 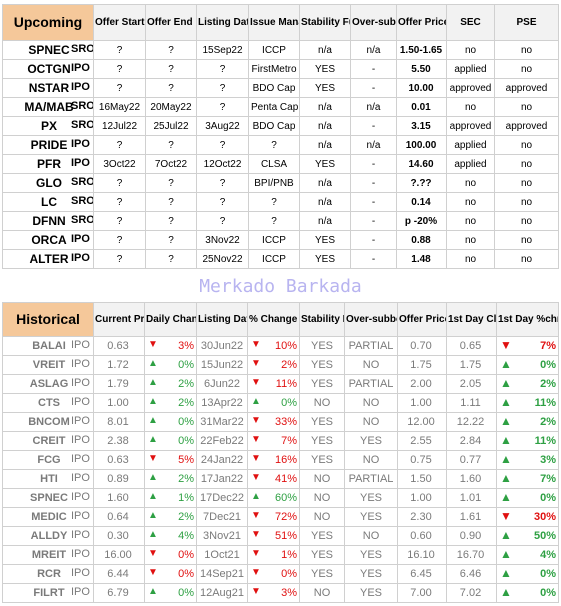 I want to click on ticker-cell: MA/MAB SRO, so click(x=48, y=107).